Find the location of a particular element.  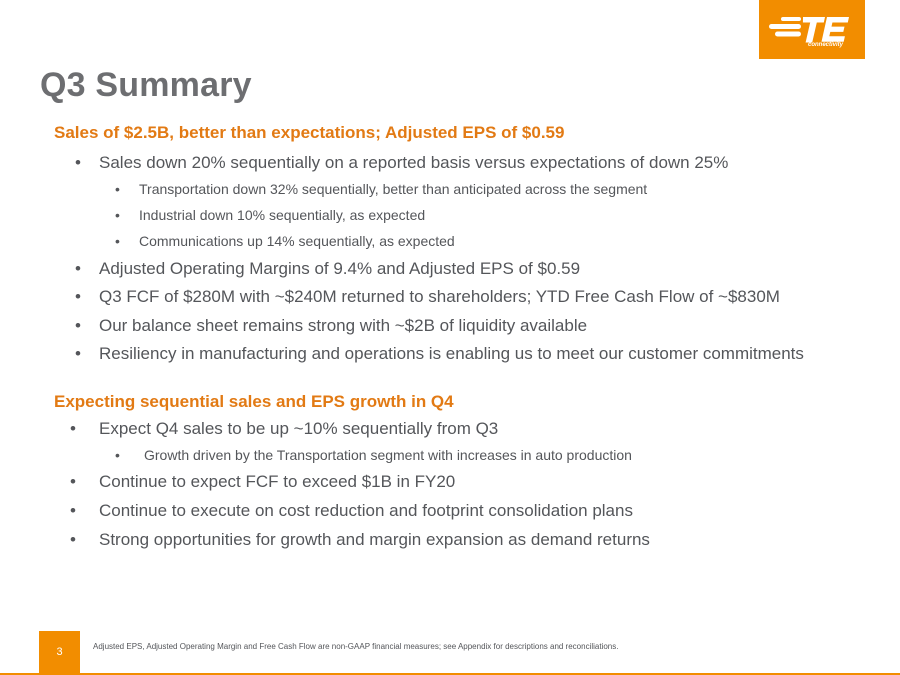

footer-divider is located at coordinates (450, 674).